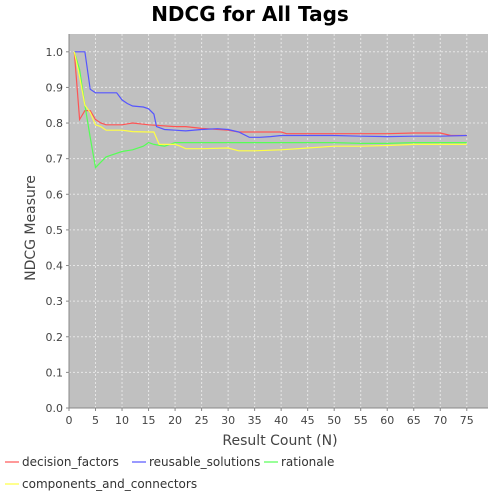 The height and width of the screenshot is (500, 500). What do you see at coordinates (440, 420) in the screenshot?
I see `x-tick-label: 70` at bounding box center [440, 420].